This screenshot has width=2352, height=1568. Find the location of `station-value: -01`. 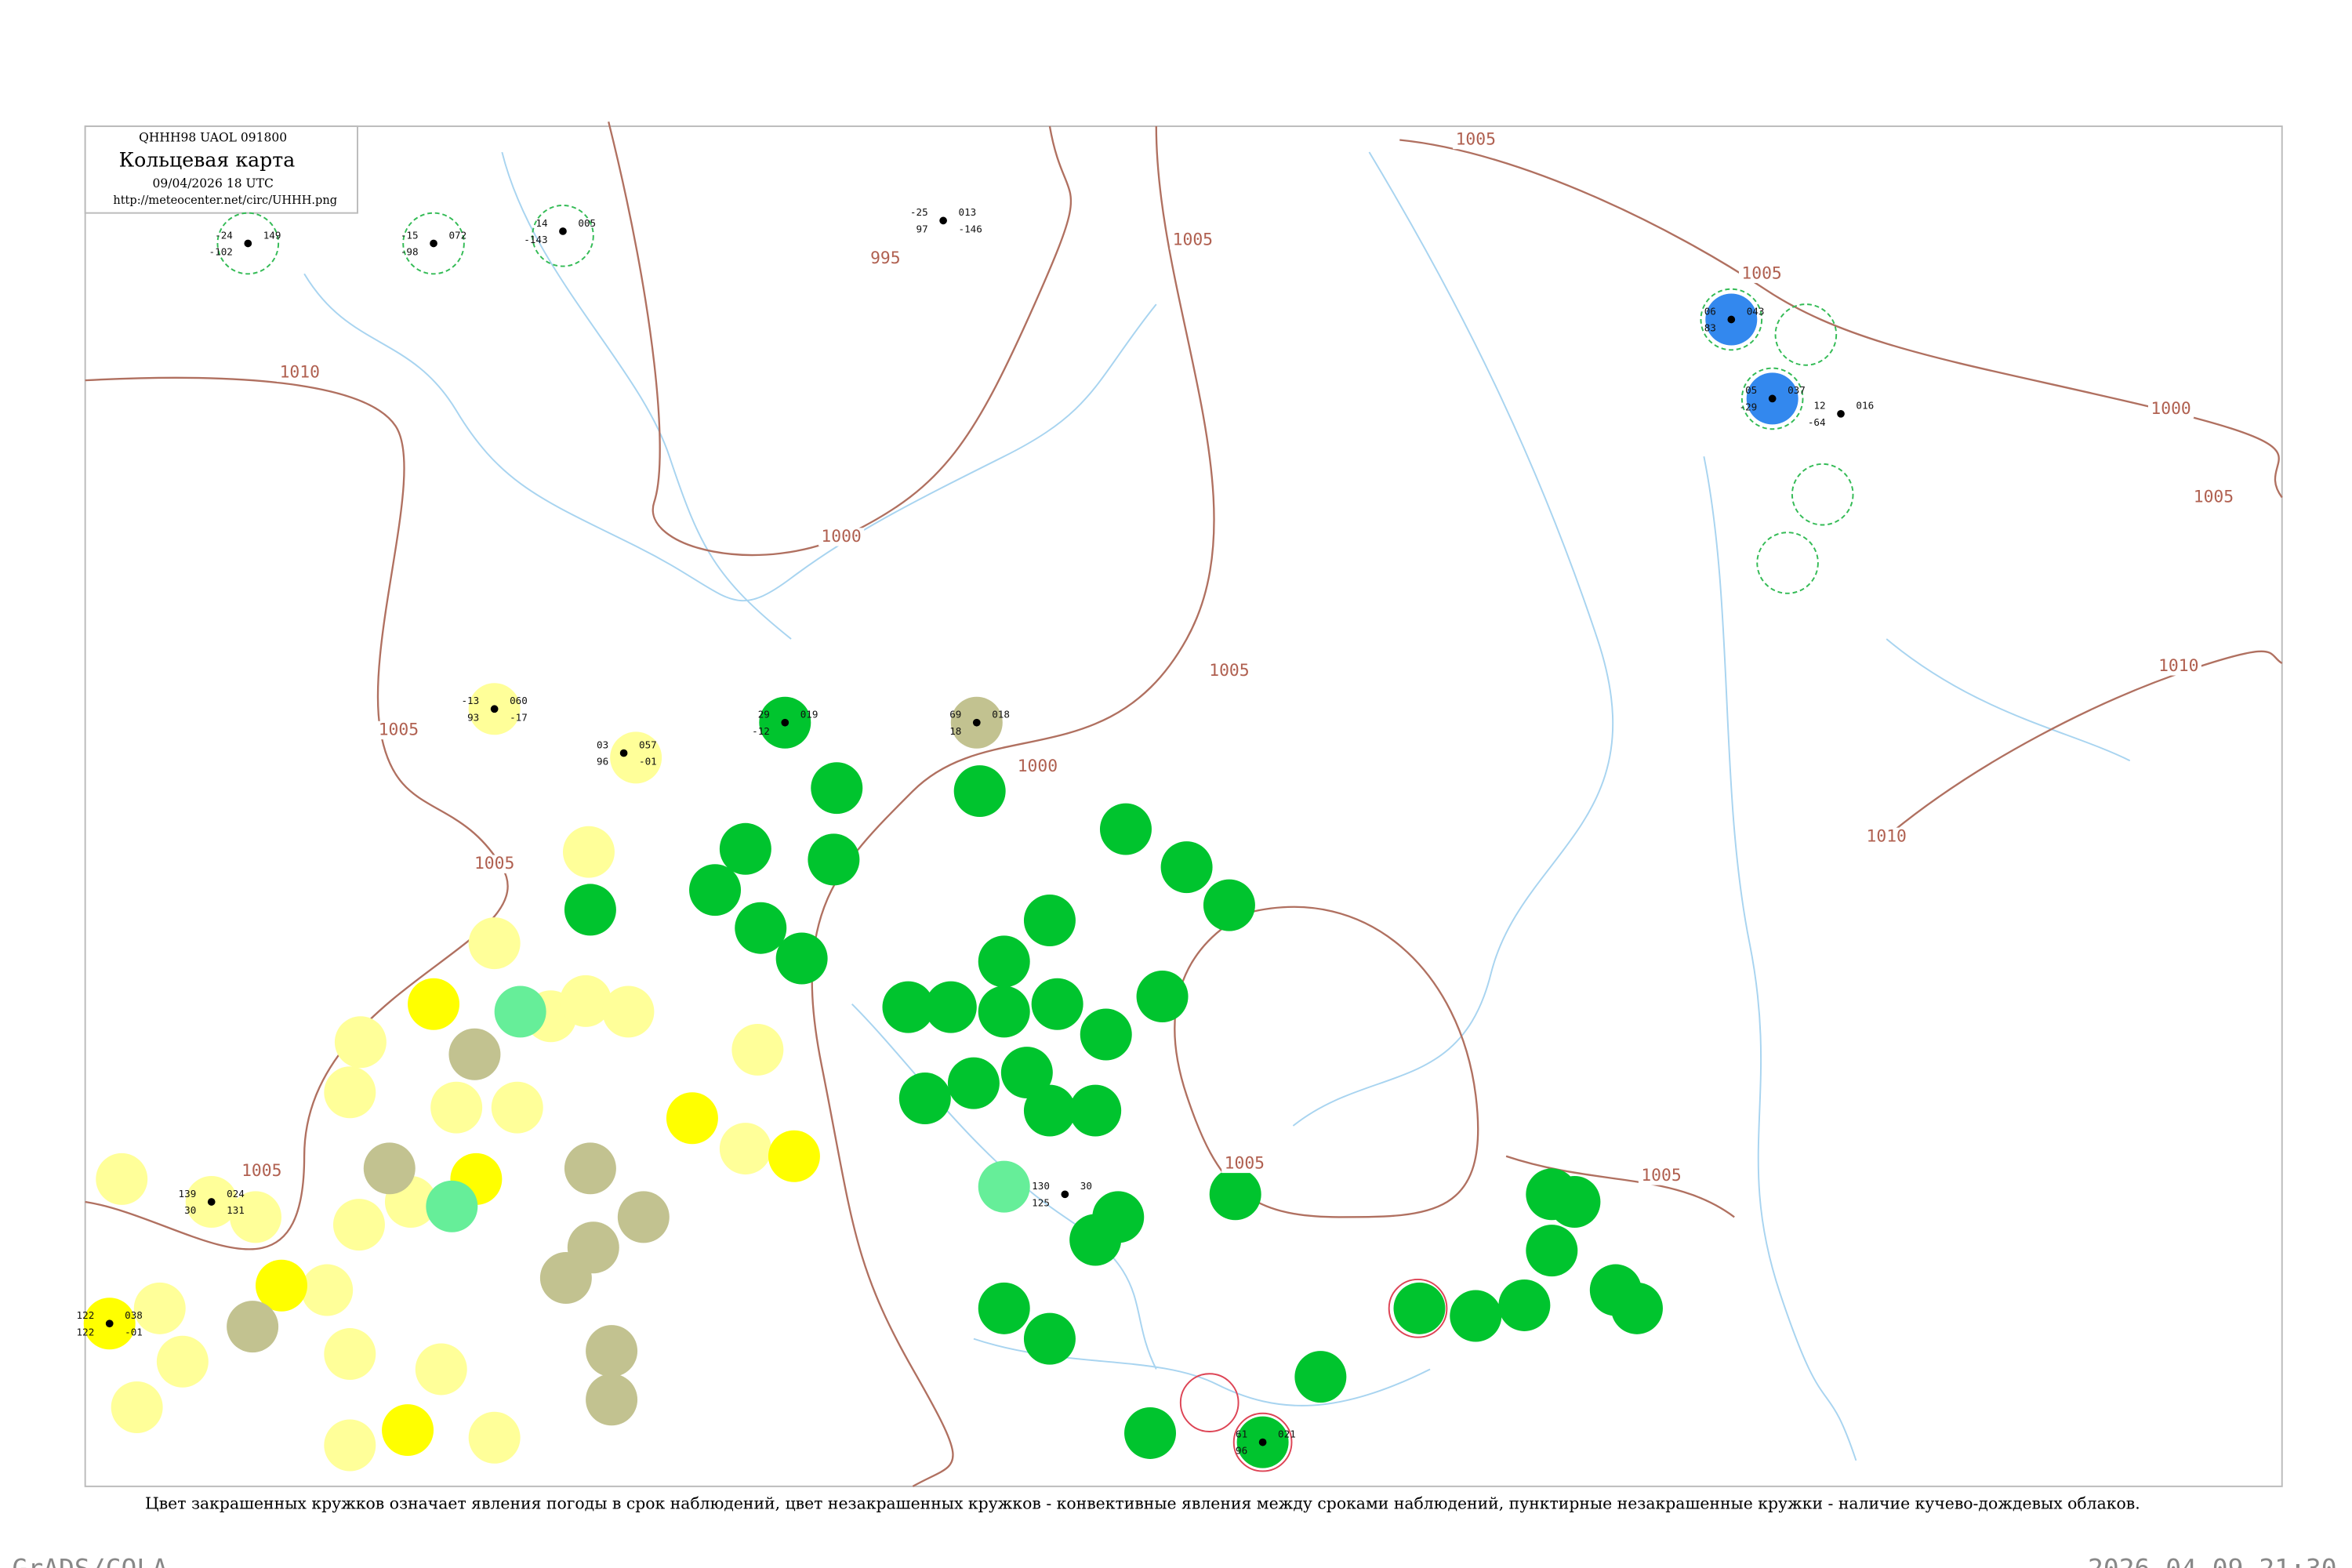

station-value: -01 is located at coordinates (134, 1332).